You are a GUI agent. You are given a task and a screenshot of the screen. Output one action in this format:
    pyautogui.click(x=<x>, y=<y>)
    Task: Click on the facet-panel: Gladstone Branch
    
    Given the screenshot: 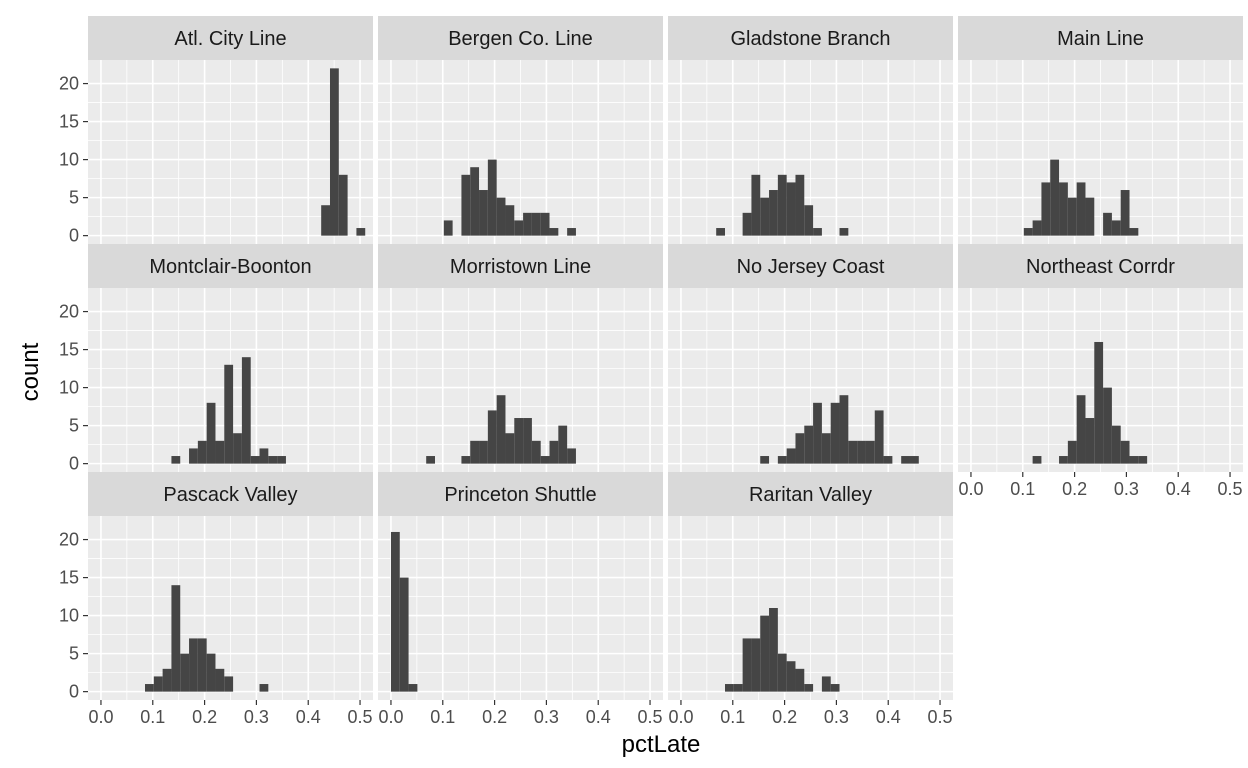 What is the action you would take?
    pyautogui.click(x=810, y=130)
    